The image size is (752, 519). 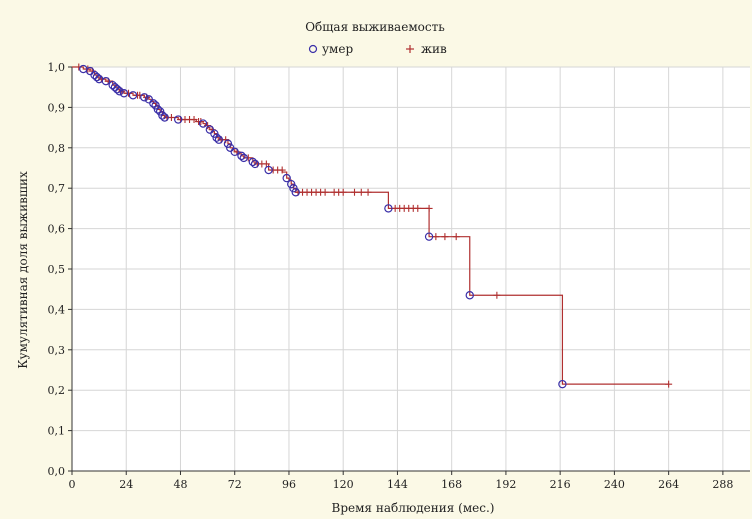 I want to click on y-tick-label: 0,1, so click(x=57, y=431).